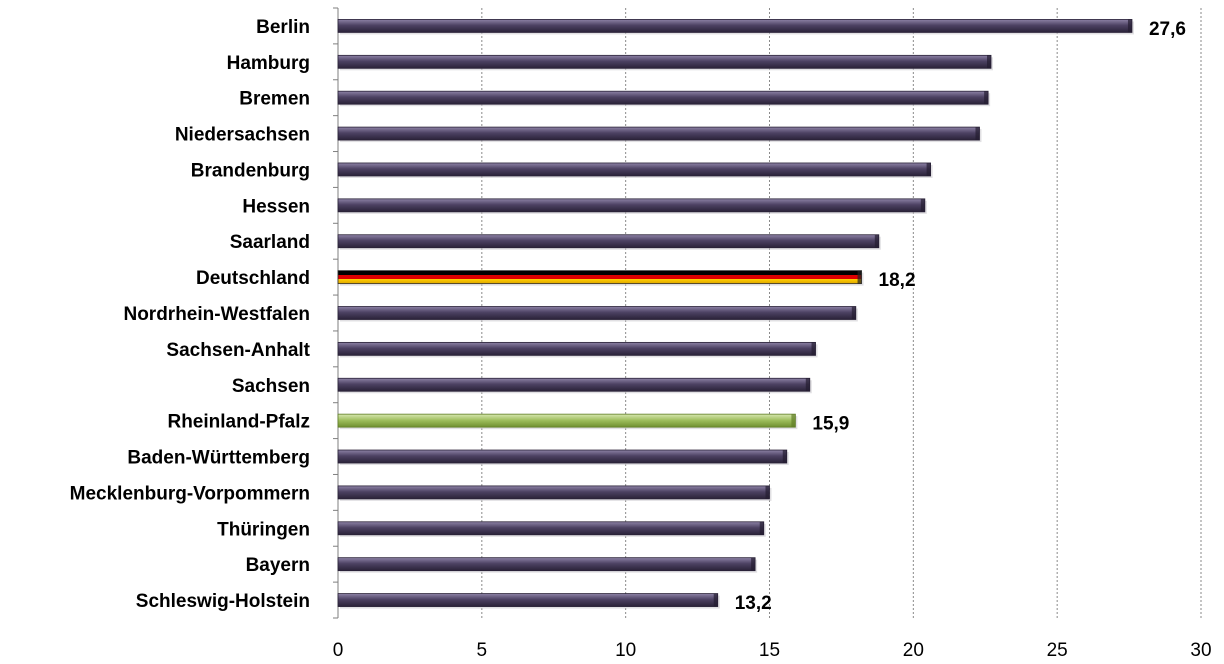 This screenshot has width=1224, height=664. What do you see at coordinates (553, 492) in the screenshot?
I see `bar-mecklenburg-vorpommern` at bounding box center [553, 492].